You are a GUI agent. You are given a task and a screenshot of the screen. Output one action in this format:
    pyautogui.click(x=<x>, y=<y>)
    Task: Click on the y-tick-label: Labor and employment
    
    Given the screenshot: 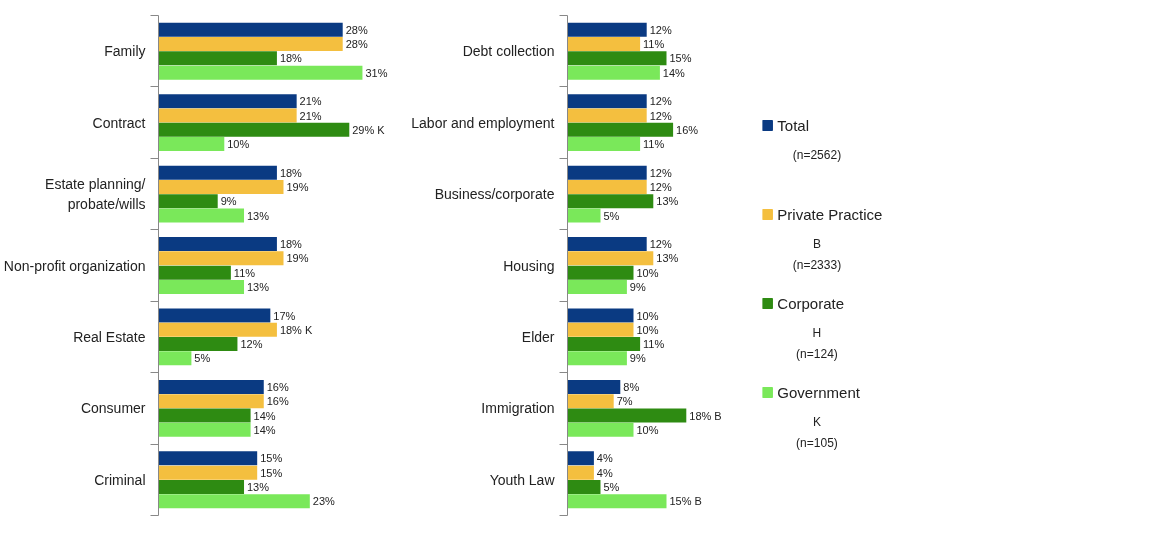 What is the action you would take?
    pyautogui.click(x=483, y=122)
    